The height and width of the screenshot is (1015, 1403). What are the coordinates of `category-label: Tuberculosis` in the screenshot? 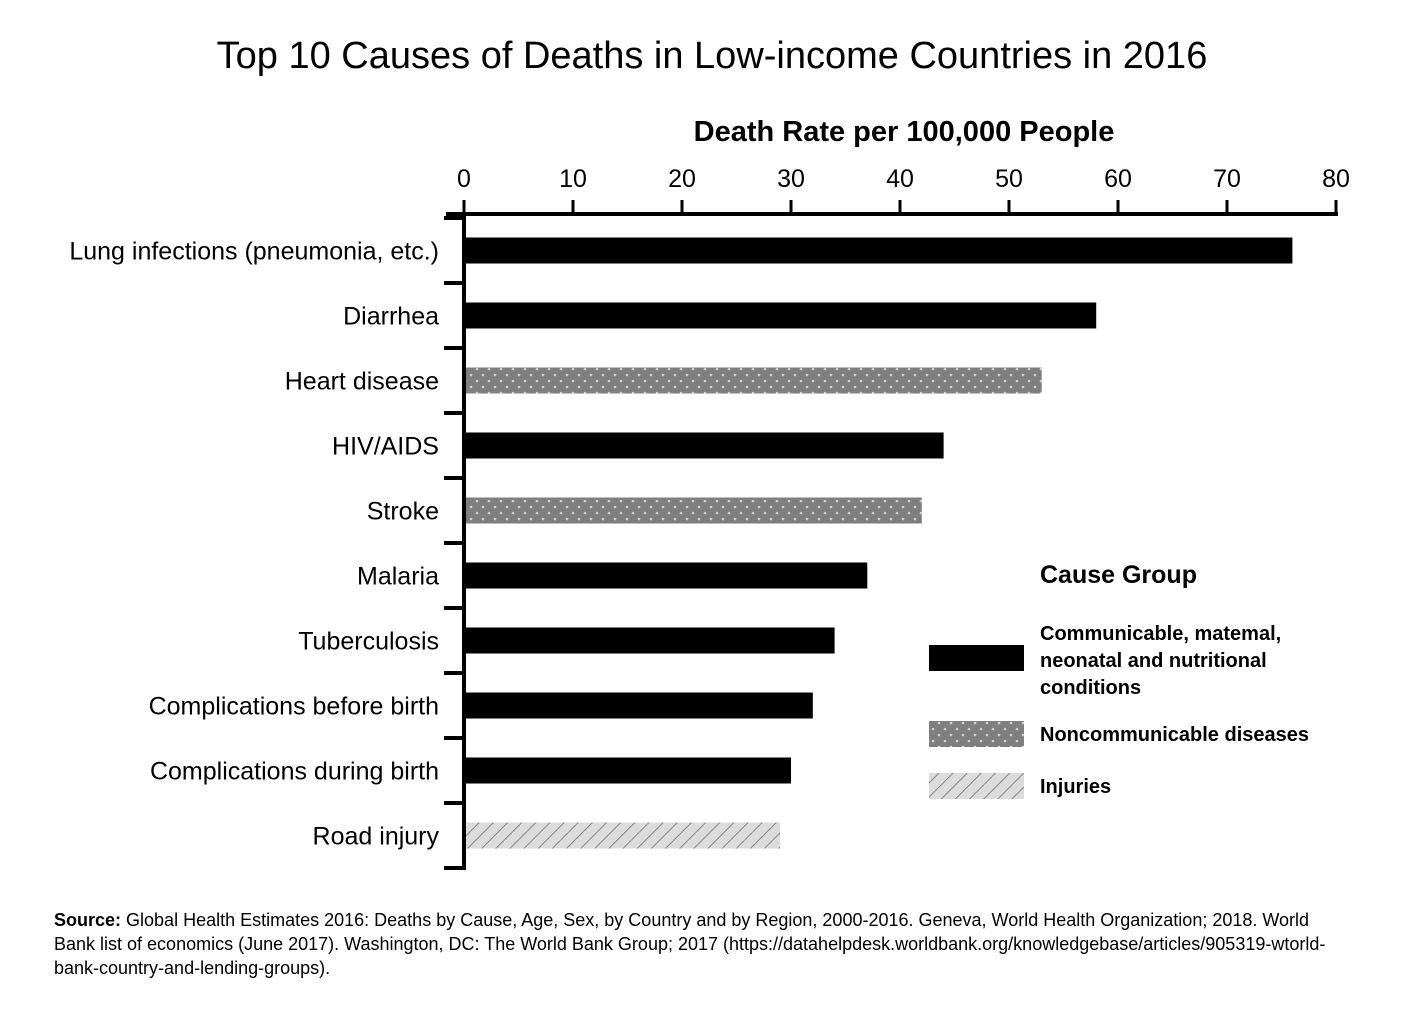 It's located at (368, 642).